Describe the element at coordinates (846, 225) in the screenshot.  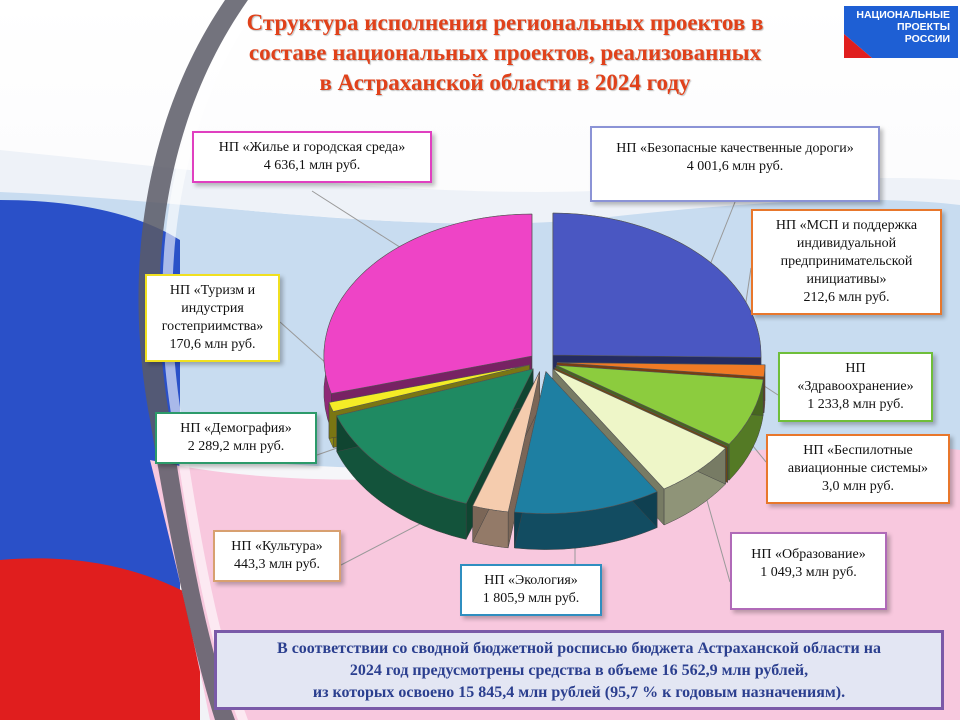
I see `callout-name: НП «МСП и поддержка` at that location.